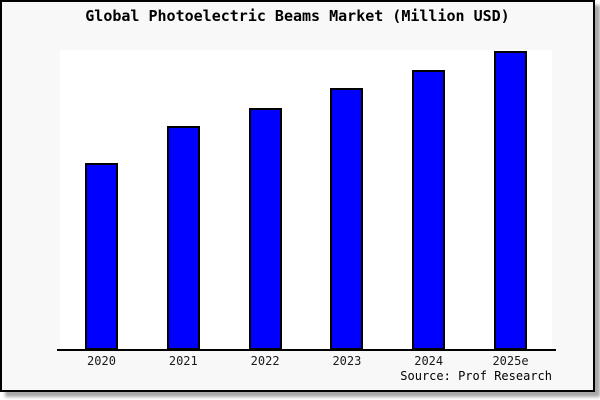 The width and height of the screenshot is (600, 400). Describe the element at coordinates (510, 200) in the screenshot. I see `bar-2025e` at that location.